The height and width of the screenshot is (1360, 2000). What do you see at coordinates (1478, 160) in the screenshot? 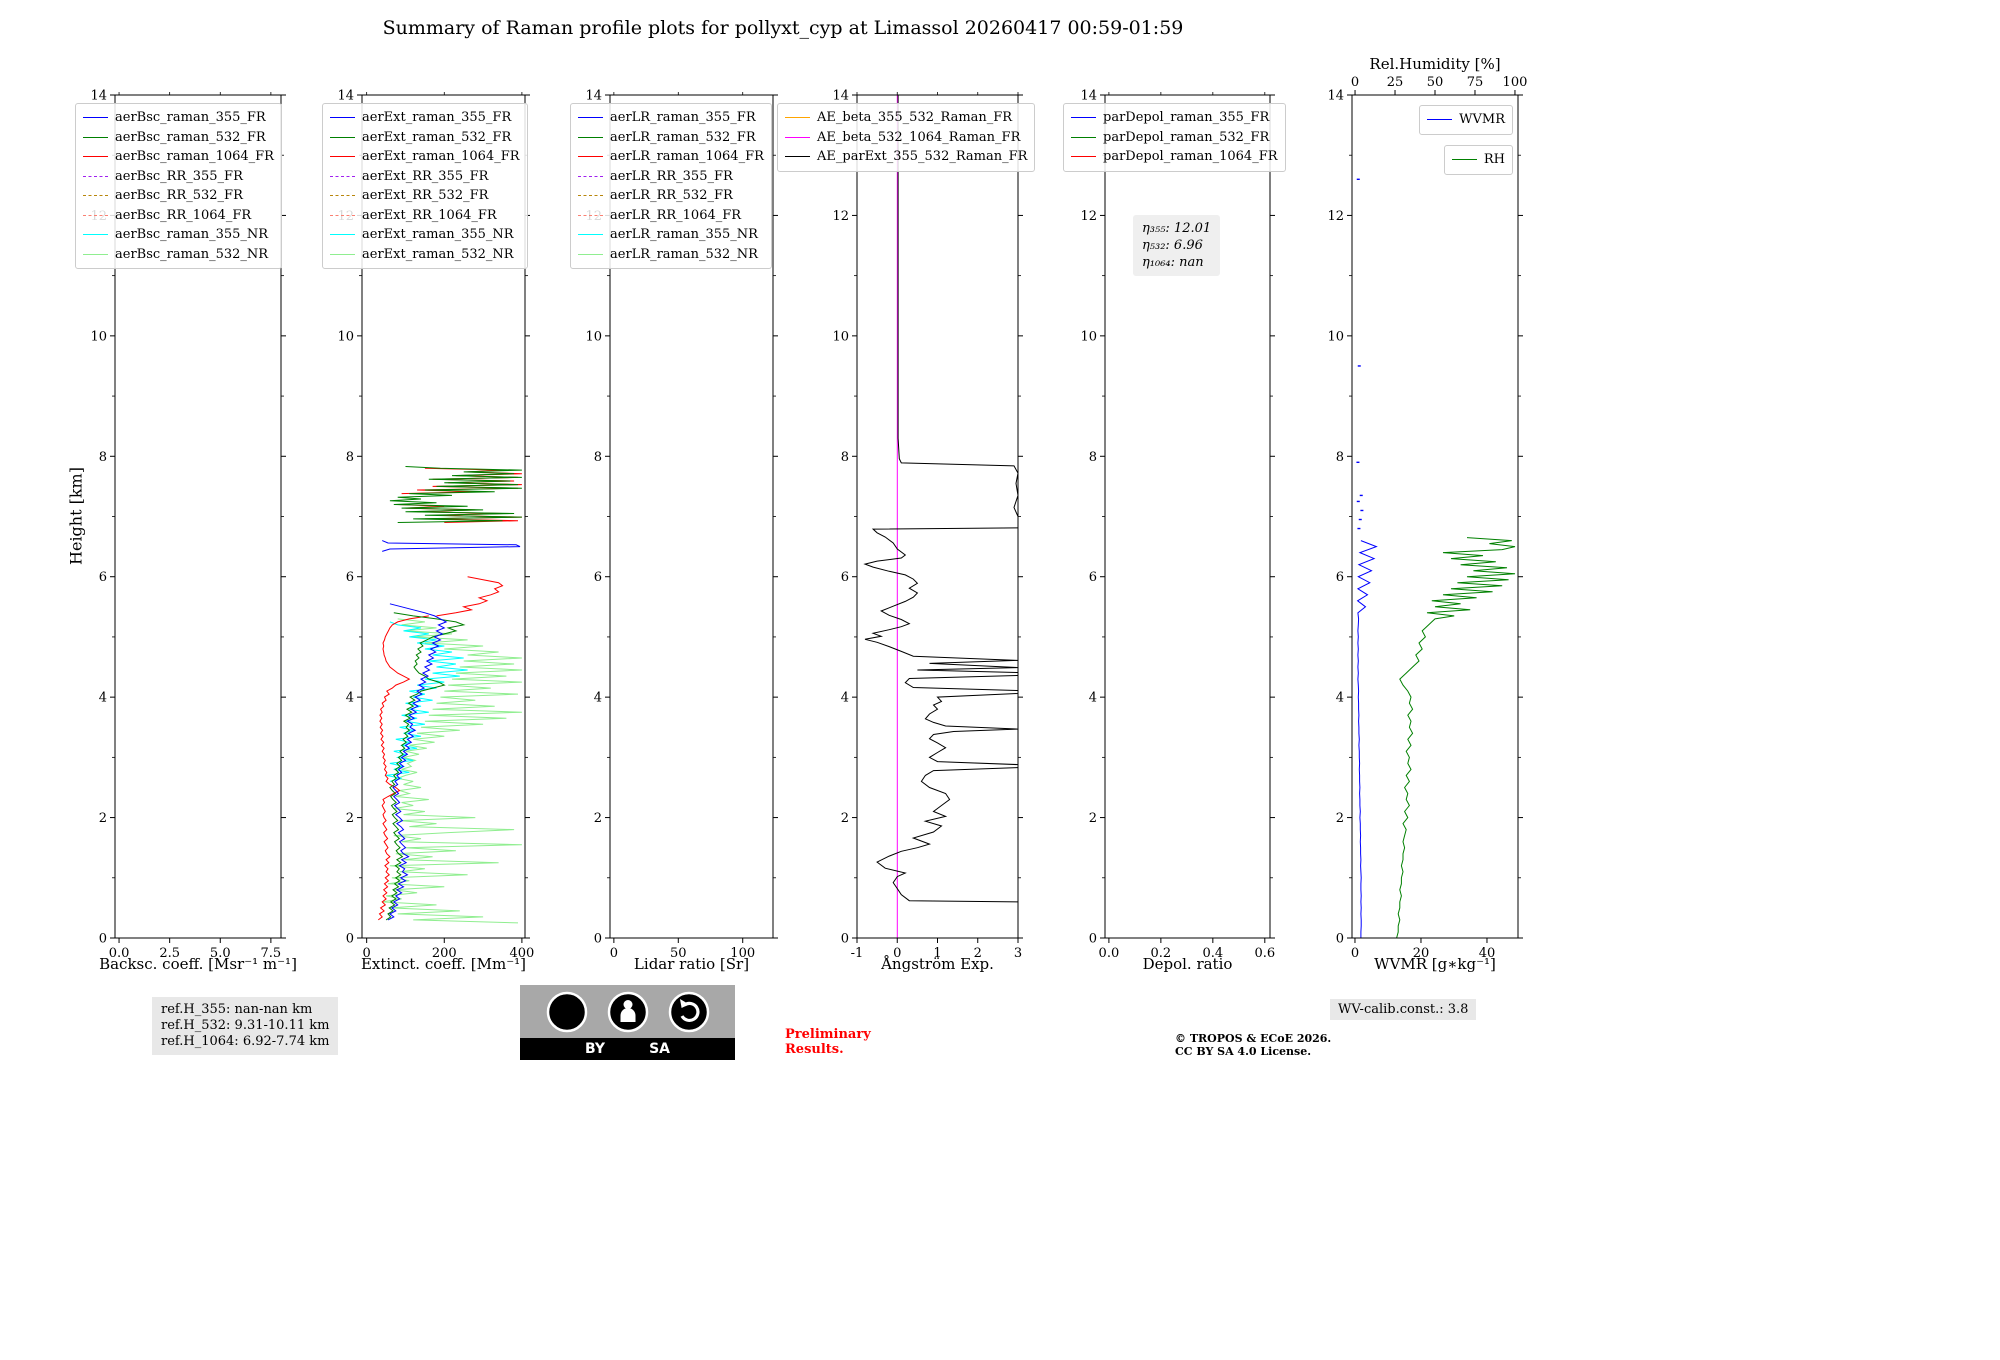
I see `legend-item: RH` at bounding box center [1478, 160].